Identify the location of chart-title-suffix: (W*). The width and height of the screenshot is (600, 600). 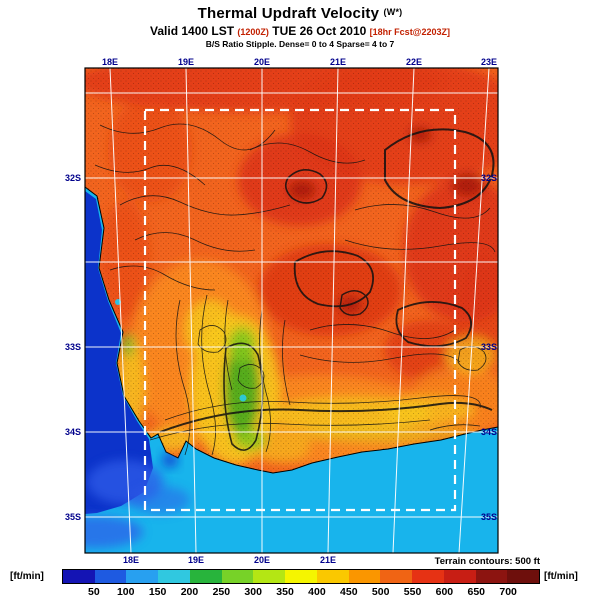
(393, 12).